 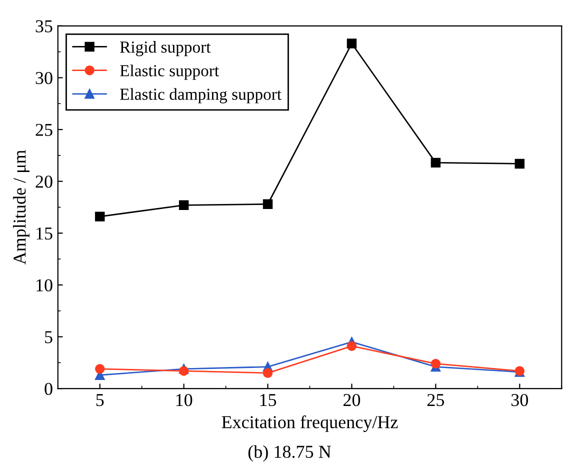 What do you see at coordinates (44, 233) in the screenshot?
I see `y-tick-label: 15` at bounding box center [44, 233].